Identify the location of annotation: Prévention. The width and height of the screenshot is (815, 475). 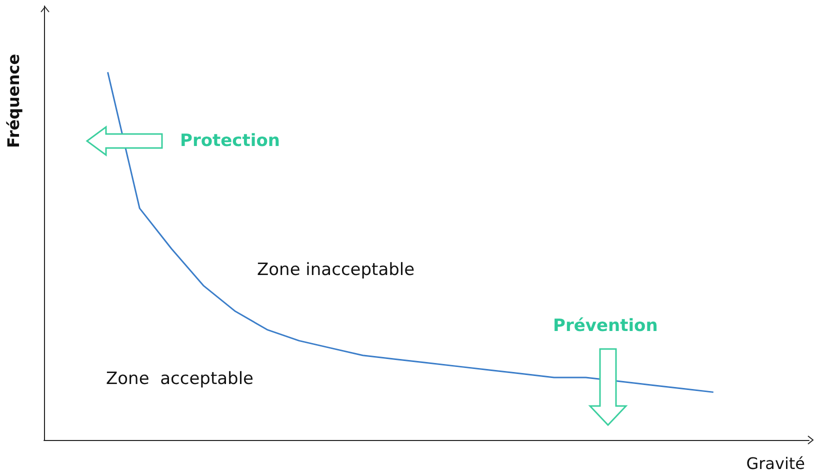
(605, 326).